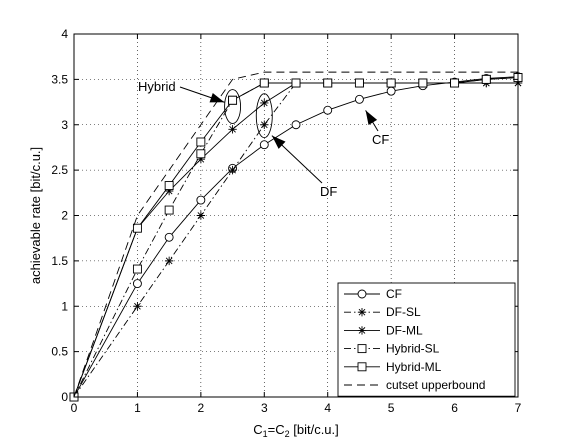  I want to click on annotations: Hybrid CF DF, so click(263, 139).